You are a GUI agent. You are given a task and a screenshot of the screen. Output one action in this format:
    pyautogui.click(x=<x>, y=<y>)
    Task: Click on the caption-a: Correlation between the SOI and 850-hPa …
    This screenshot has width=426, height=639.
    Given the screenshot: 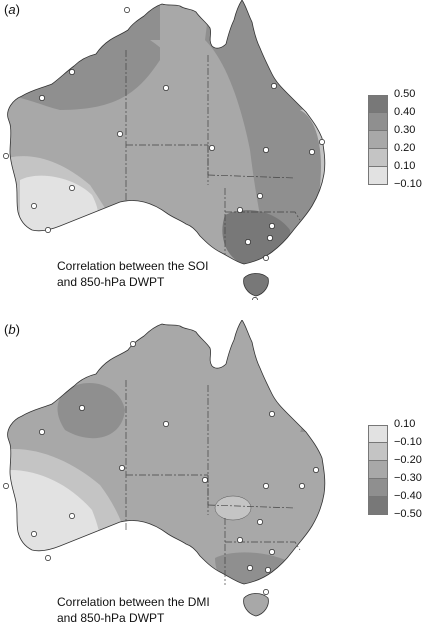 What is the action you would take?
    pyautogui.click(x=132, y=274)
    